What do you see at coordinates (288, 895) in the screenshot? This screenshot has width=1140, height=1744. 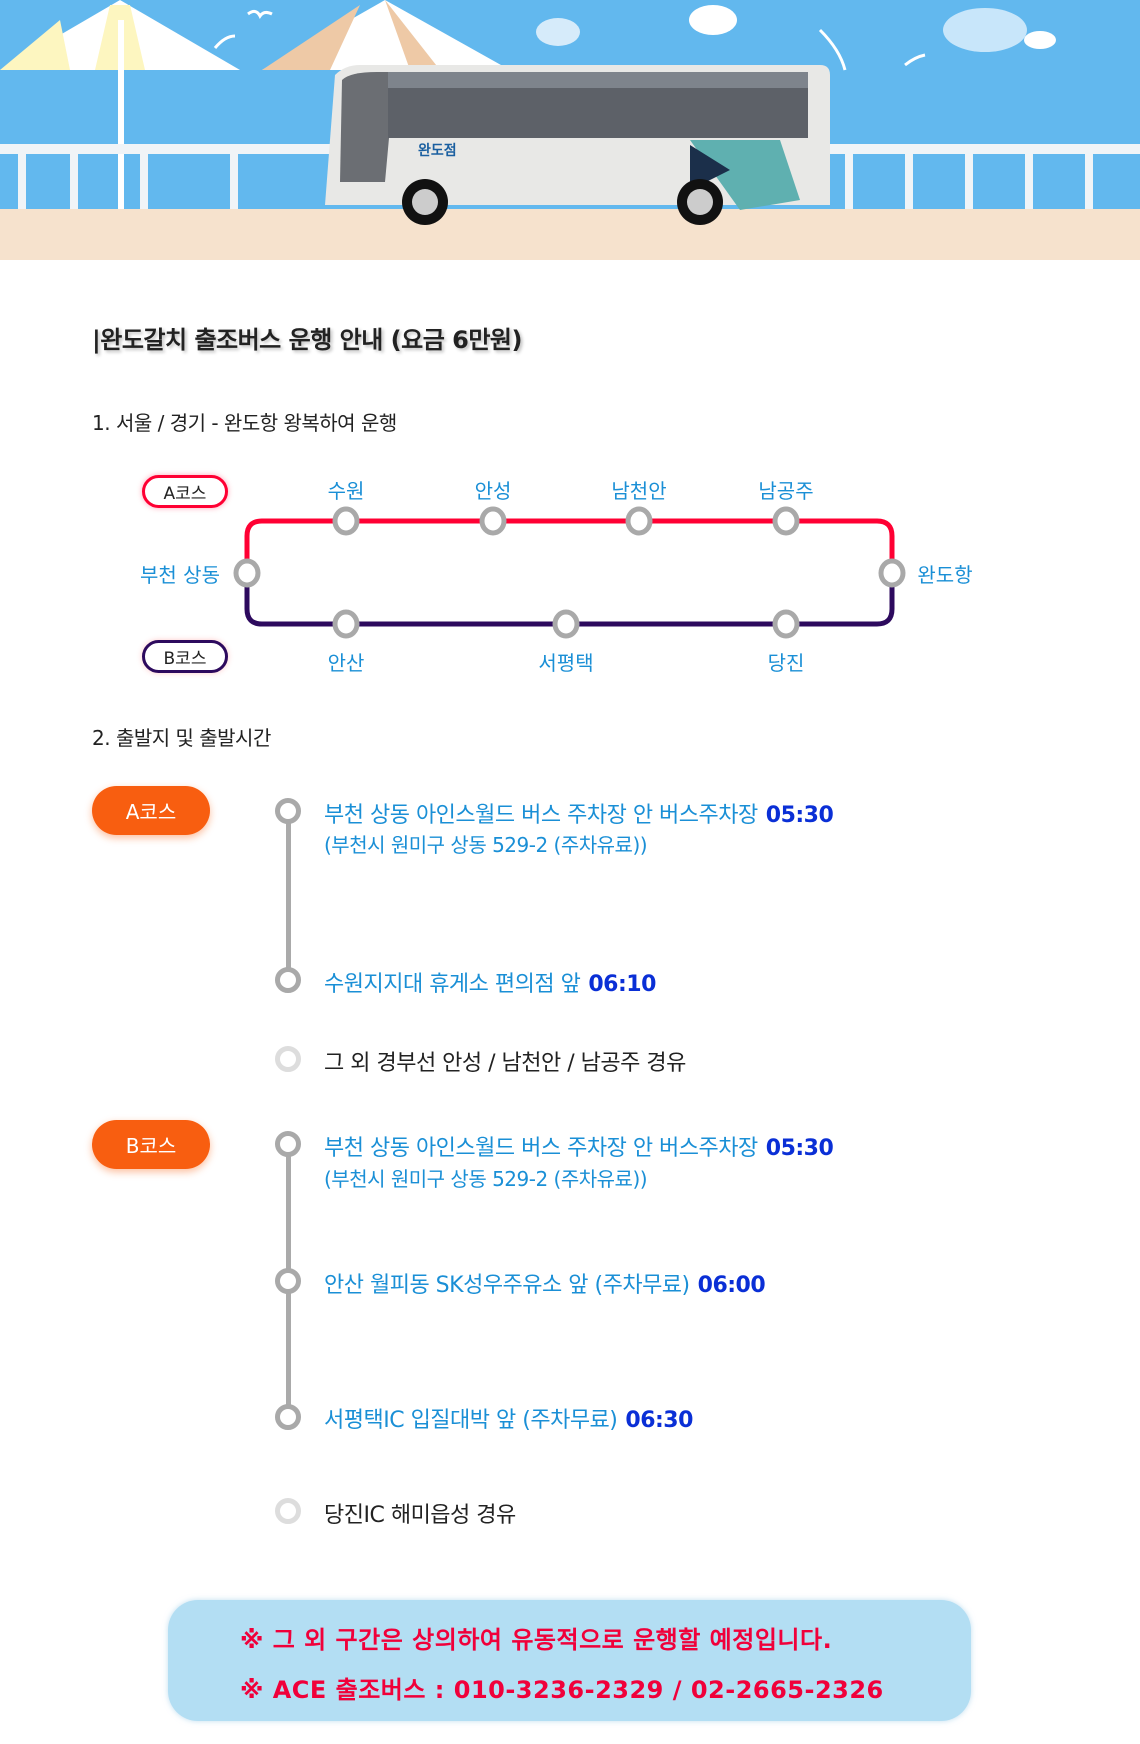 I see `timeline-line-a` at bounding box center [288, 895].